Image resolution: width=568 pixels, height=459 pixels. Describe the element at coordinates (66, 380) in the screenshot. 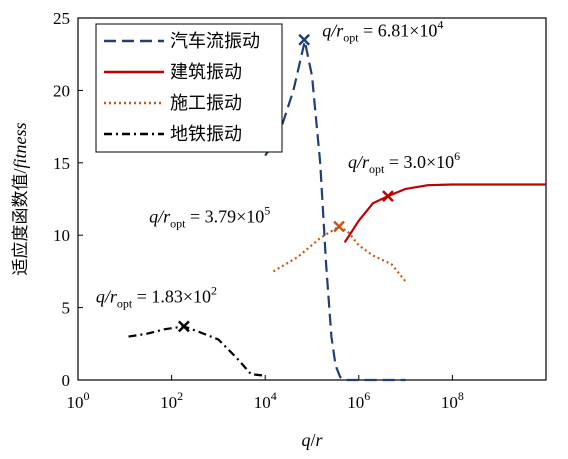

I see `y-tick-label: 0` at that location.